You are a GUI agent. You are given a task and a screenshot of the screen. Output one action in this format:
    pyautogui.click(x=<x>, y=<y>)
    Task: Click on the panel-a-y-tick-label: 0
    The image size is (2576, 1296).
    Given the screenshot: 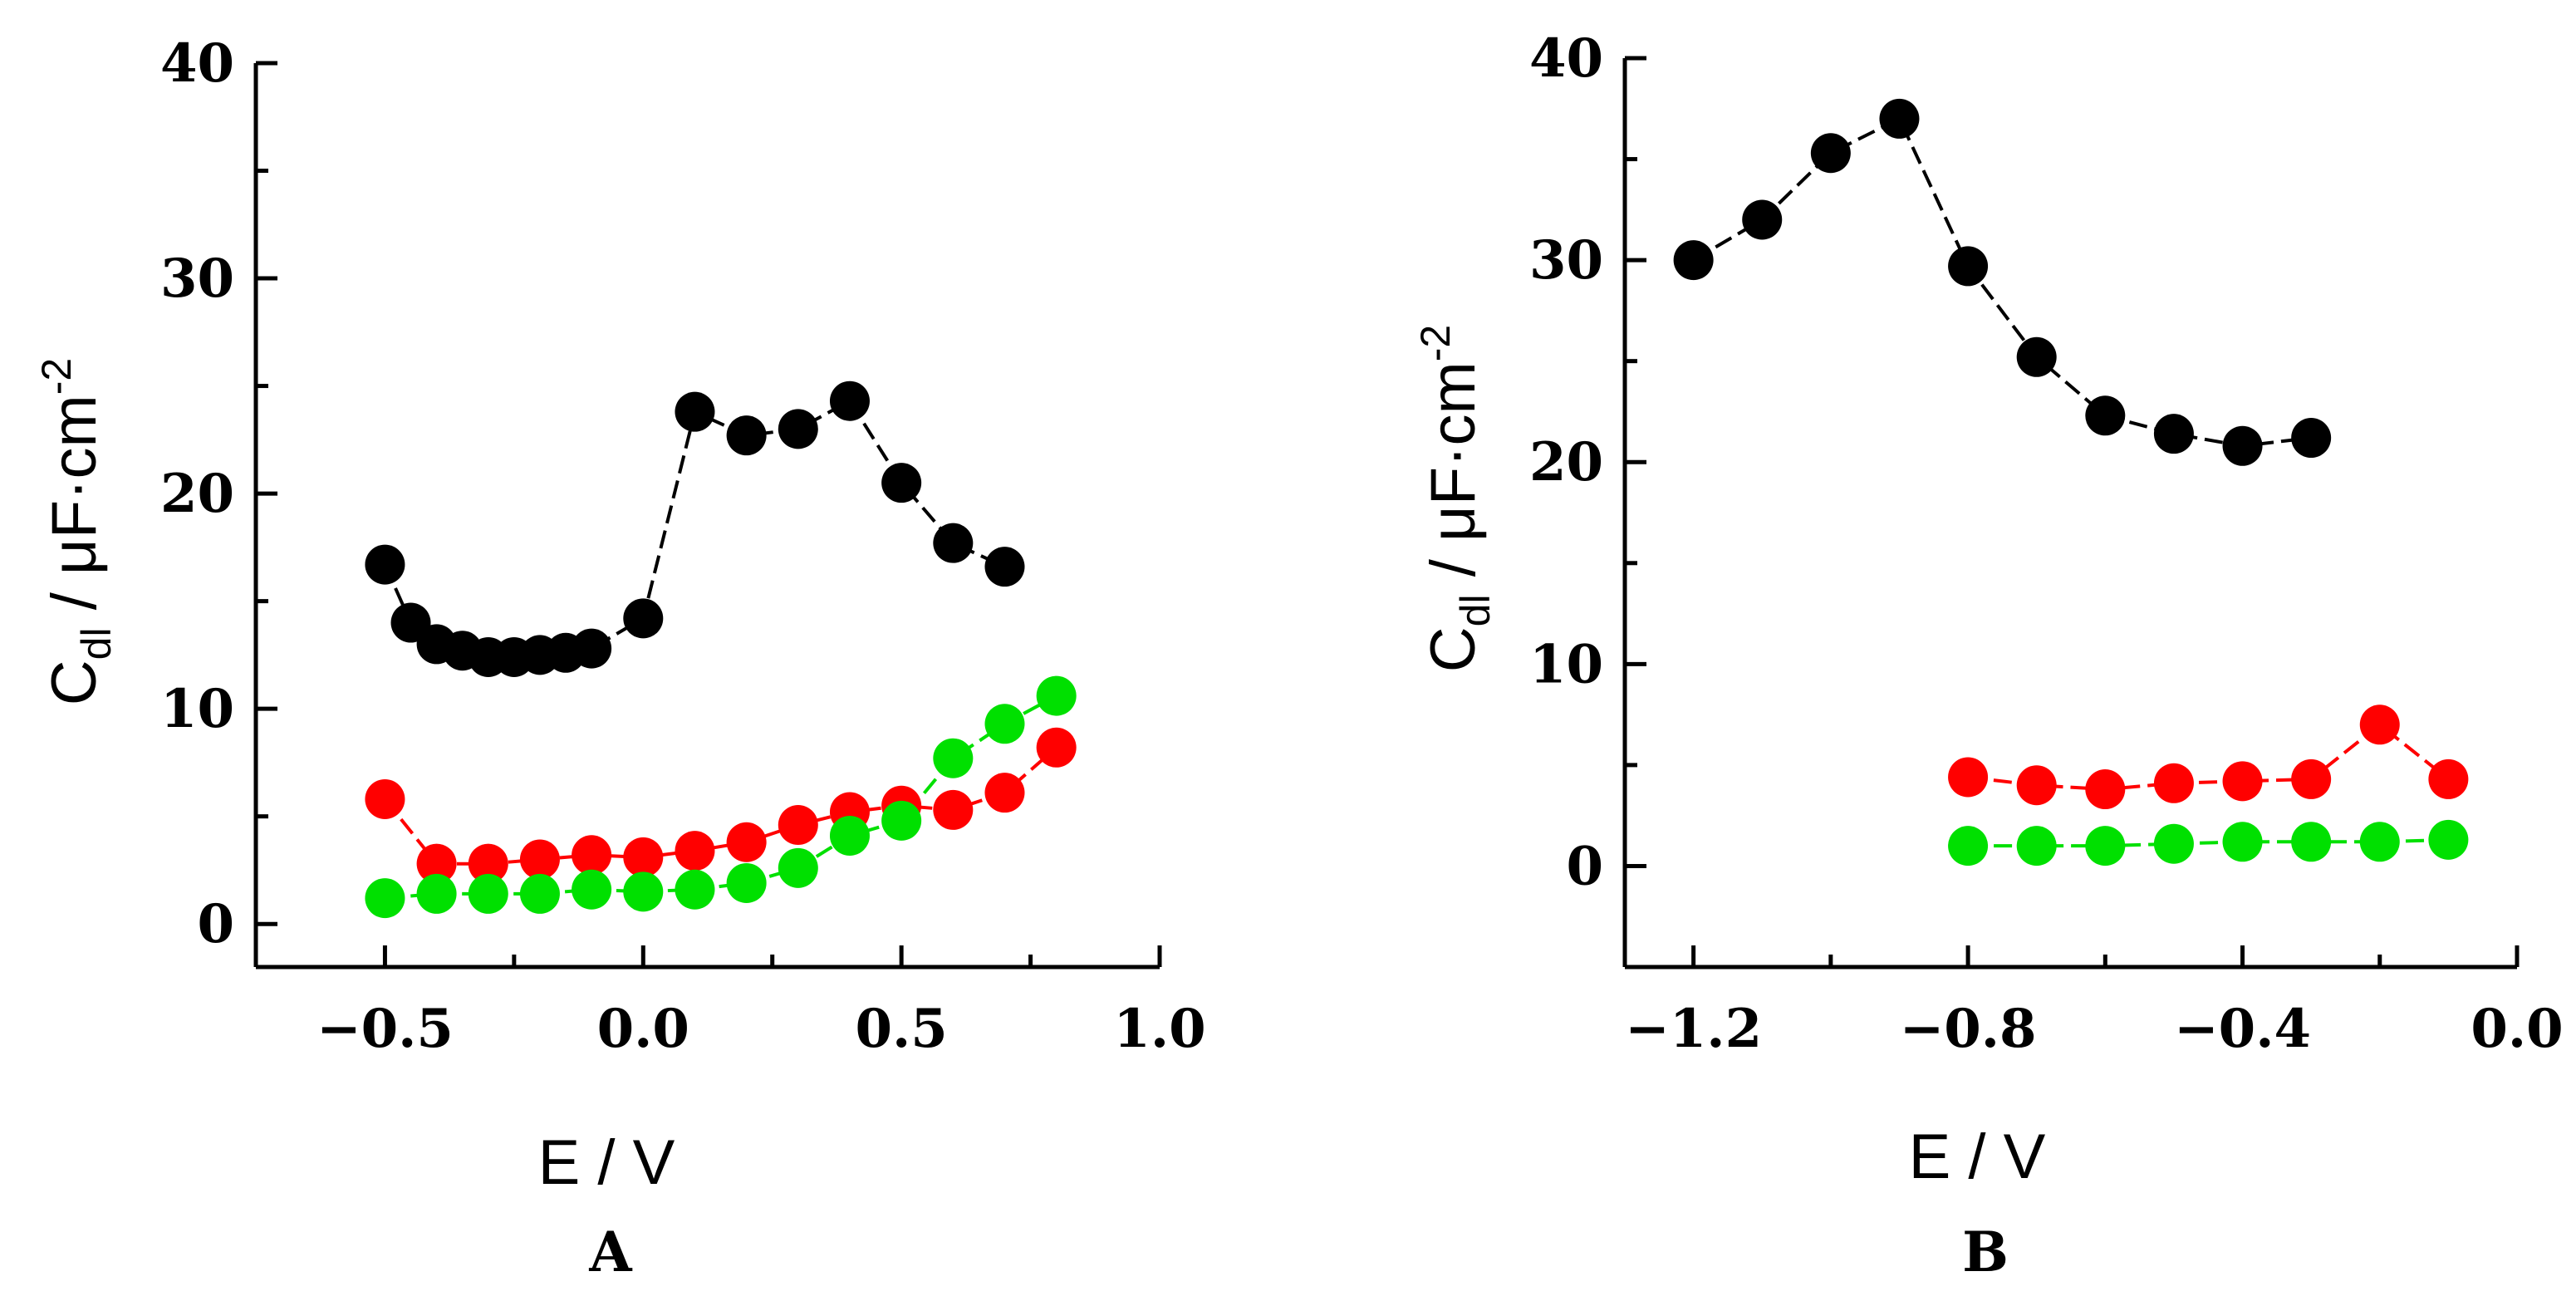 What is the action you would take?
    pyautogui.click(x=215, y=924)
    